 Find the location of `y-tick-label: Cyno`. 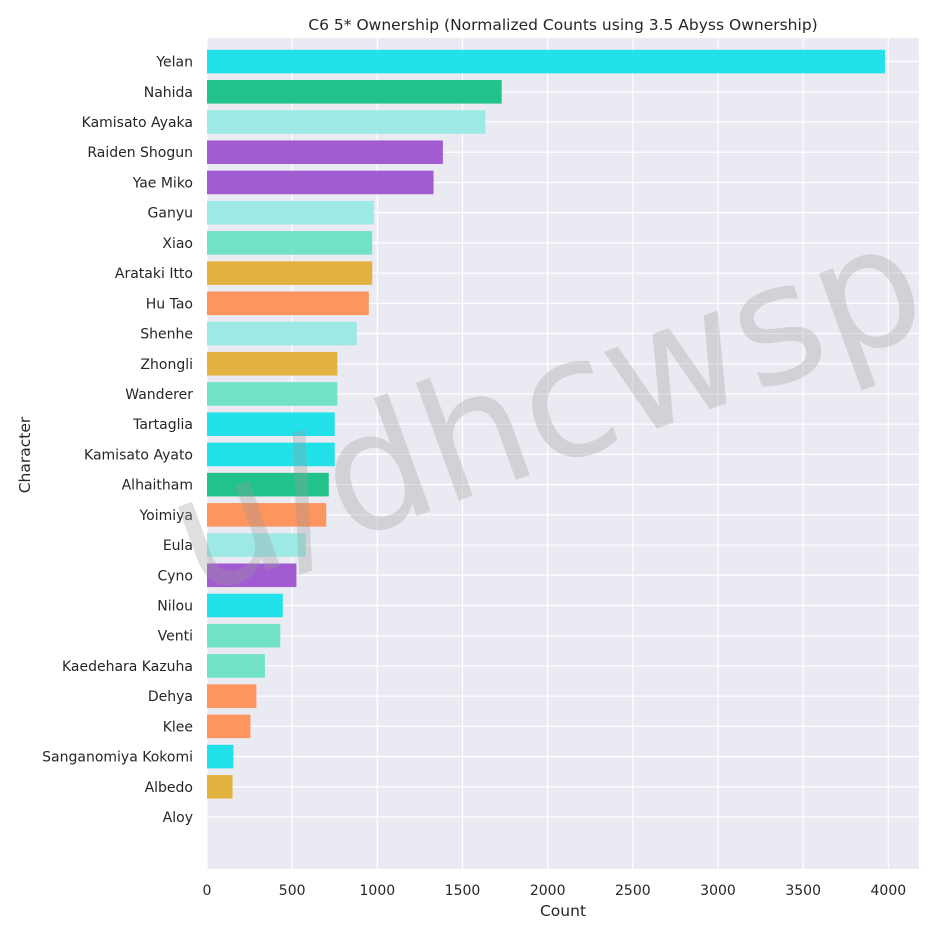

y-tick-label: Cyno is located at coordinates (176, 576).